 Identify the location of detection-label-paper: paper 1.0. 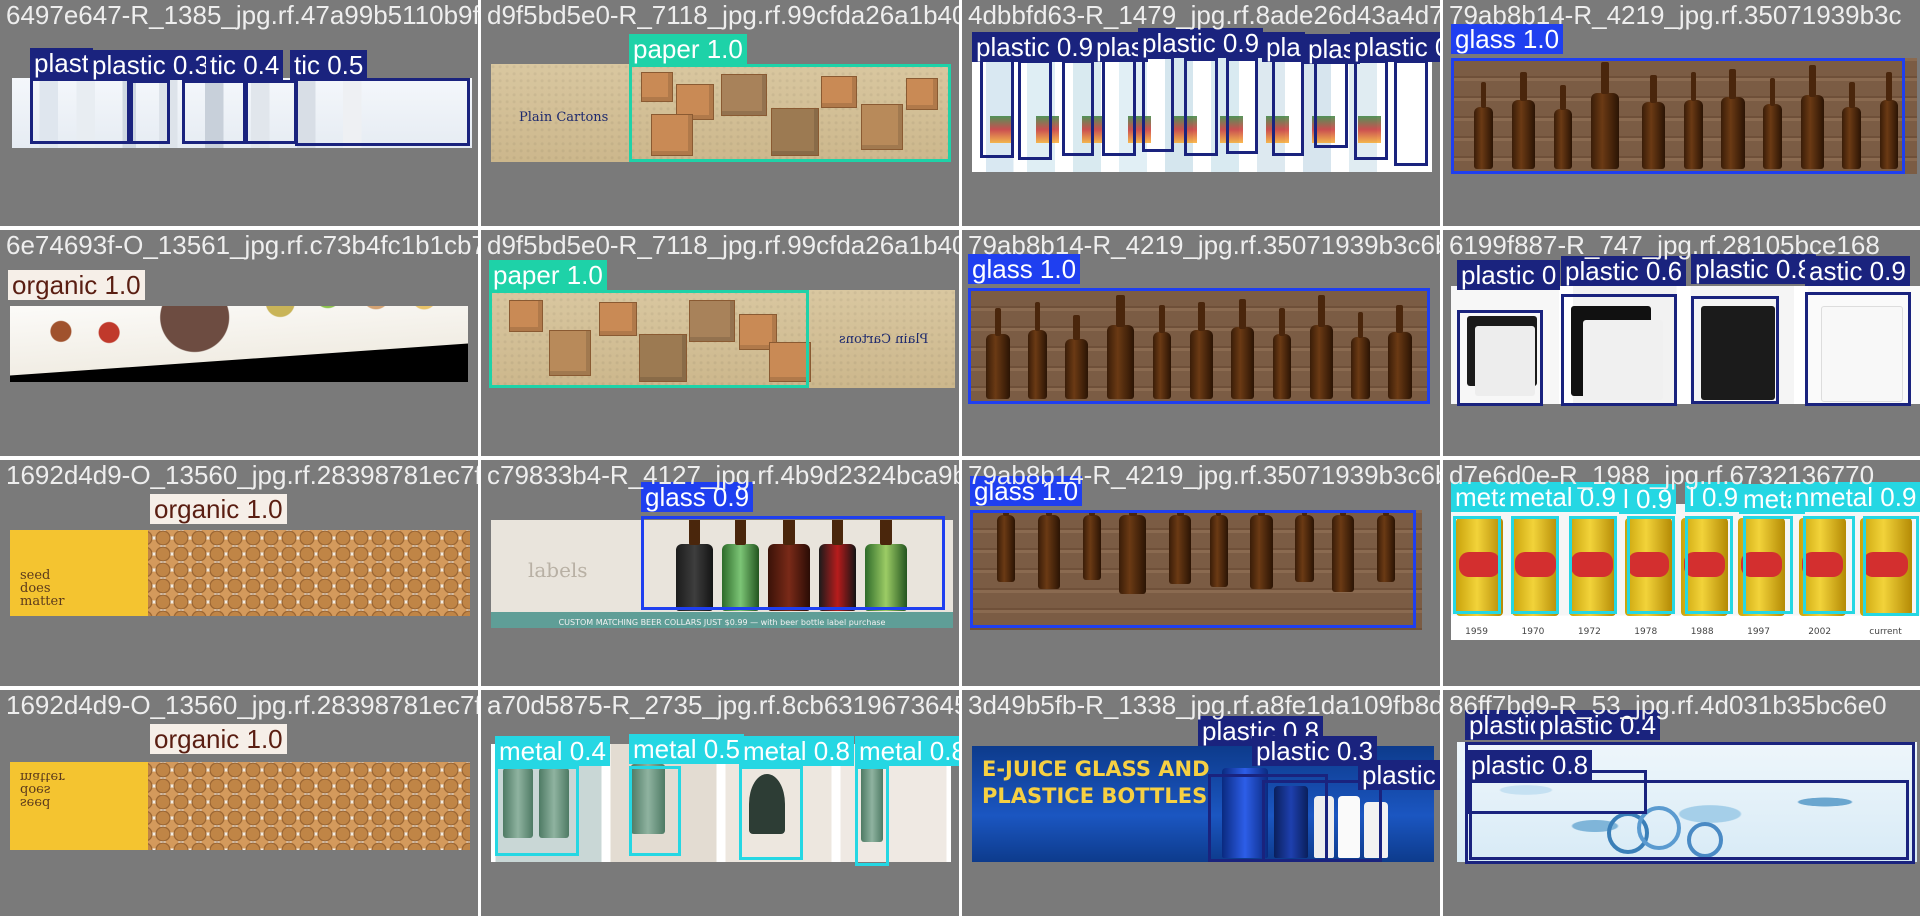
(548, 275).